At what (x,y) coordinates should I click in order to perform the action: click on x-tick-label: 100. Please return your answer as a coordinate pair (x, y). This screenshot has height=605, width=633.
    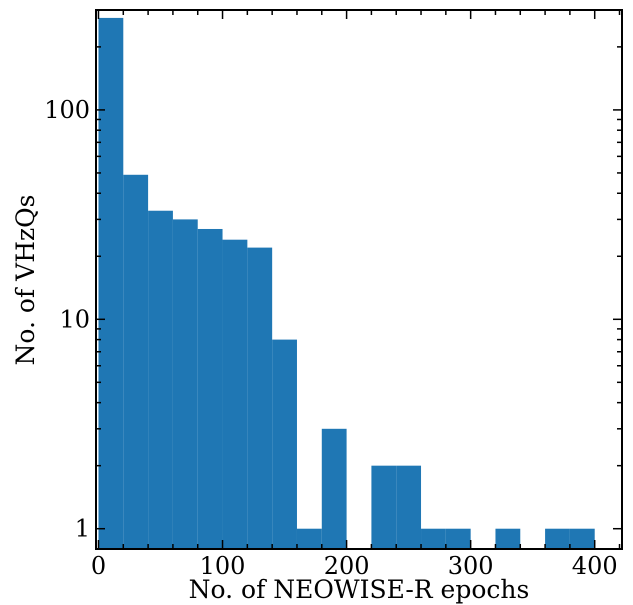
    Looking at the image, I should click on (223, 566).